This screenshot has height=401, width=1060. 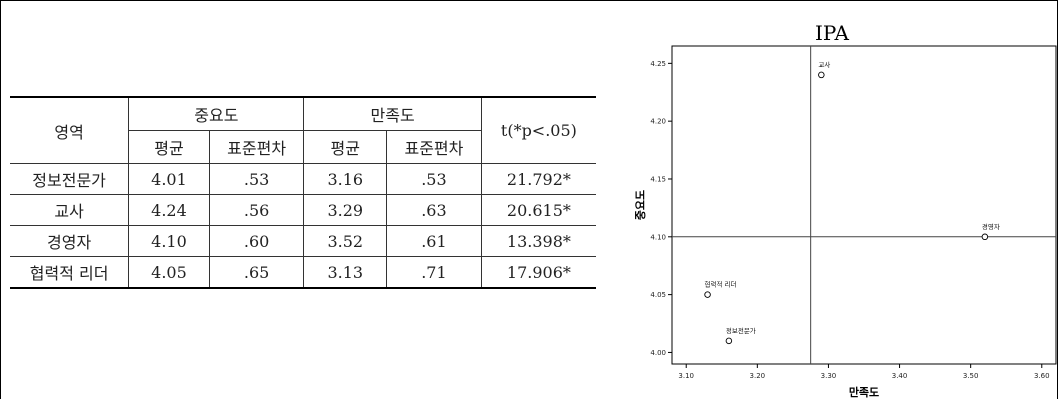 What do you see at coordinates (658, 179) in the screenshot?
I see `y-tick-label: 4.15` at bounding box center [658, 179].